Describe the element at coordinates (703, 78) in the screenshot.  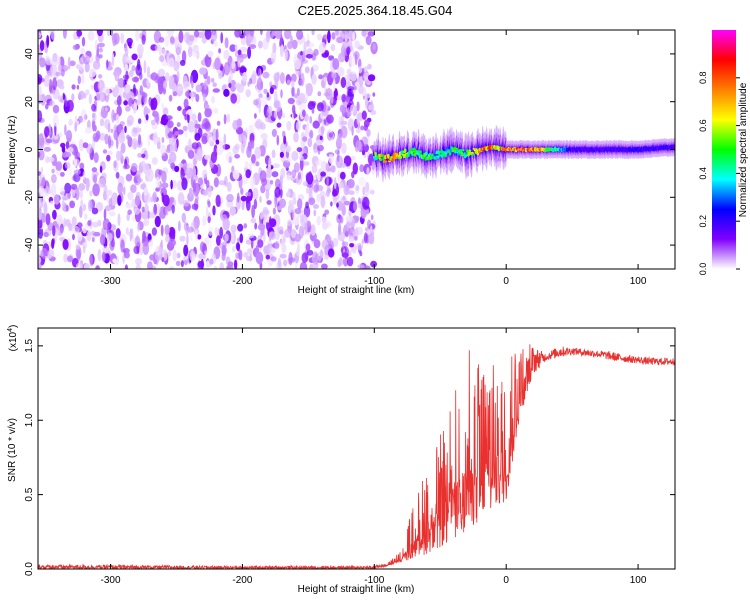
I see `colorbar-tick-label: 0.8` at that location.